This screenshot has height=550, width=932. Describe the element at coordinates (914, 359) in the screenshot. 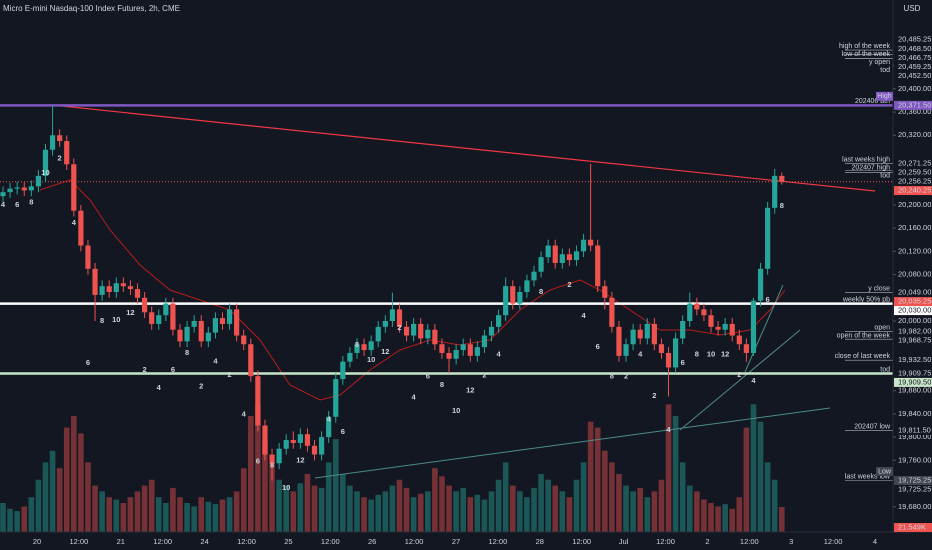

I see `price-badge-label: 19,932.50` at that location.